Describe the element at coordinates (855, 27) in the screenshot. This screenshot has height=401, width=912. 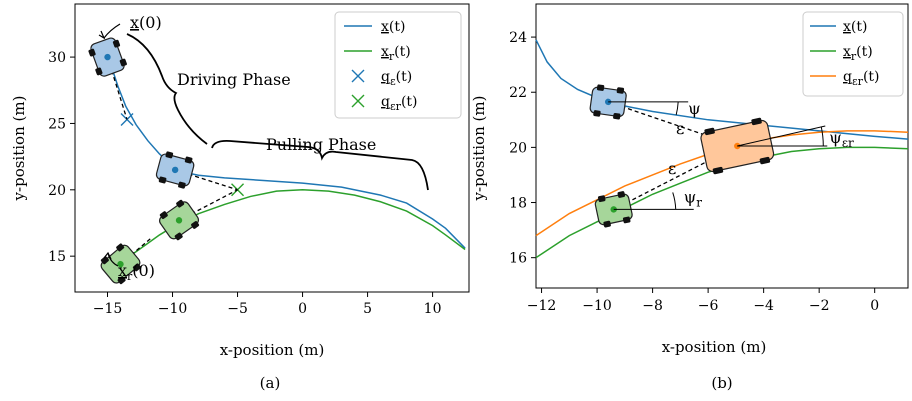
I see `legend-b-label-0: x(t)` at that location.